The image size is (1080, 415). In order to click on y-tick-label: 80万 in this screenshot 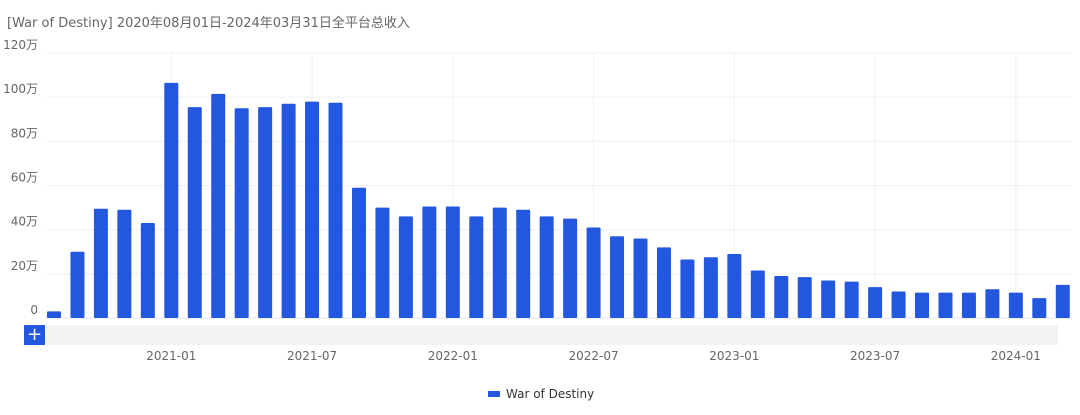, I will do `click(24, 133)`.